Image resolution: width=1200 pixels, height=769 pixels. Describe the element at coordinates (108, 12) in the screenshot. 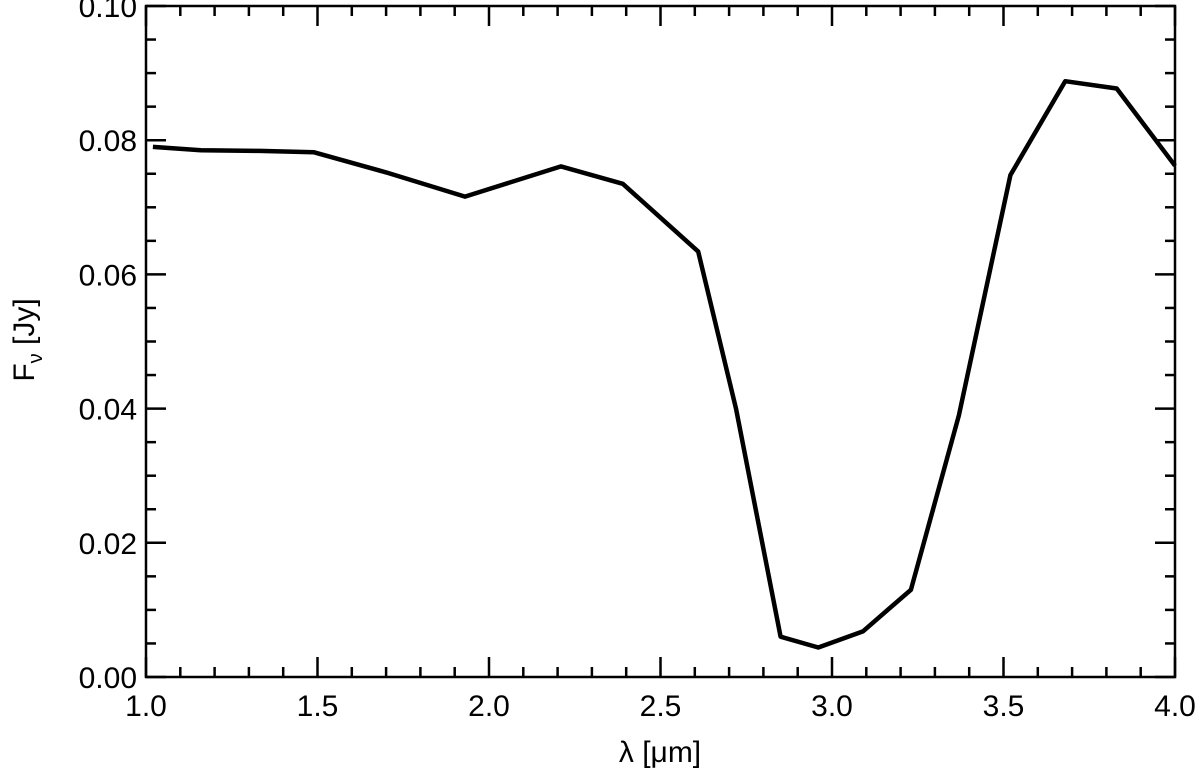

I see `y-tick-label: 0.10` at that location.